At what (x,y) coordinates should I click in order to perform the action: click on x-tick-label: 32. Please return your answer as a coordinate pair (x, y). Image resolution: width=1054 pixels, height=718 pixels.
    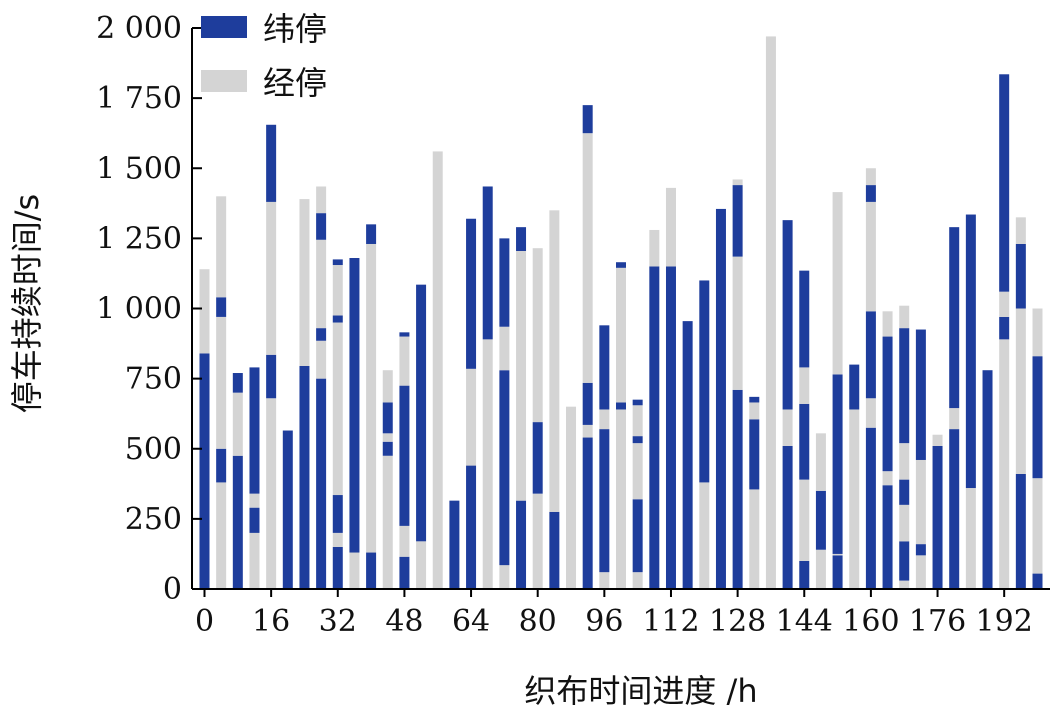
    Looking at the image, I should click on (338, 621).